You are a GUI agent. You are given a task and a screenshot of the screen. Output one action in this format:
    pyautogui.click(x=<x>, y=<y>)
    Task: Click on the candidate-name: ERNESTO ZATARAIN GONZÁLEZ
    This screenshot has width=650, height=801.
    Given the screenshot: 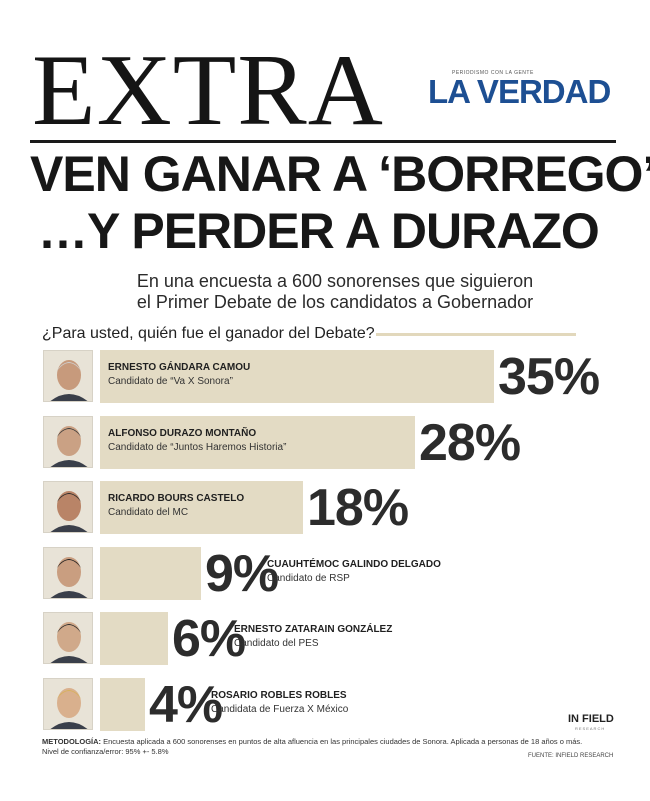 What is the action you would take?
    pyautogui.click(x=313, y=629)
    